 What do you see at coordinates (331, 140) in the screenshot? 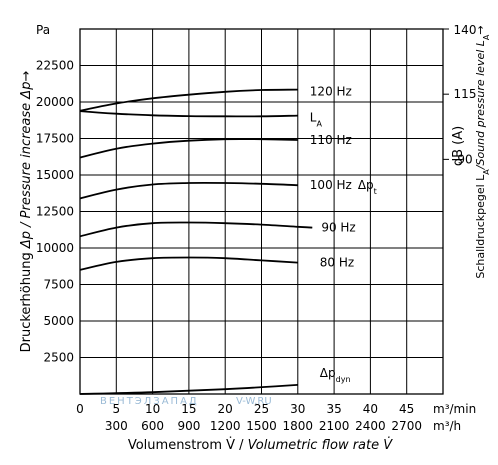
I see `series-label: 110 Hz` at bounding box center [331, 140].